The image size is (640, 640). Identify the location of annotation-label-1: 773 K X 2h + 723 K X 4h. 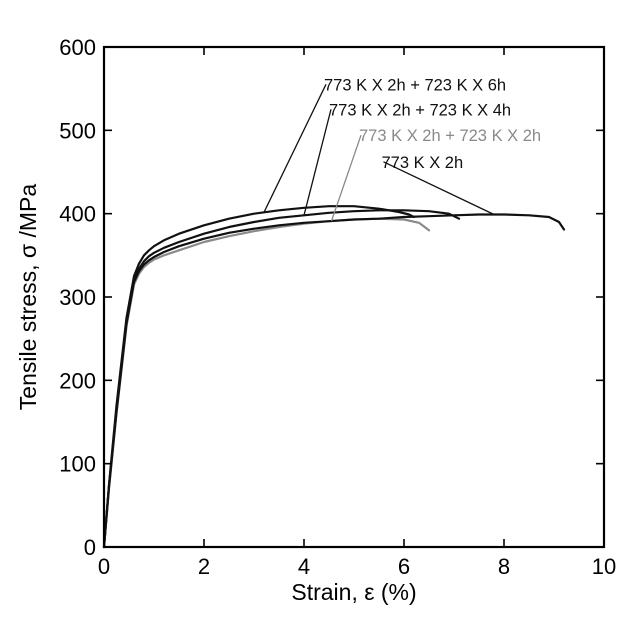
(420, 110).